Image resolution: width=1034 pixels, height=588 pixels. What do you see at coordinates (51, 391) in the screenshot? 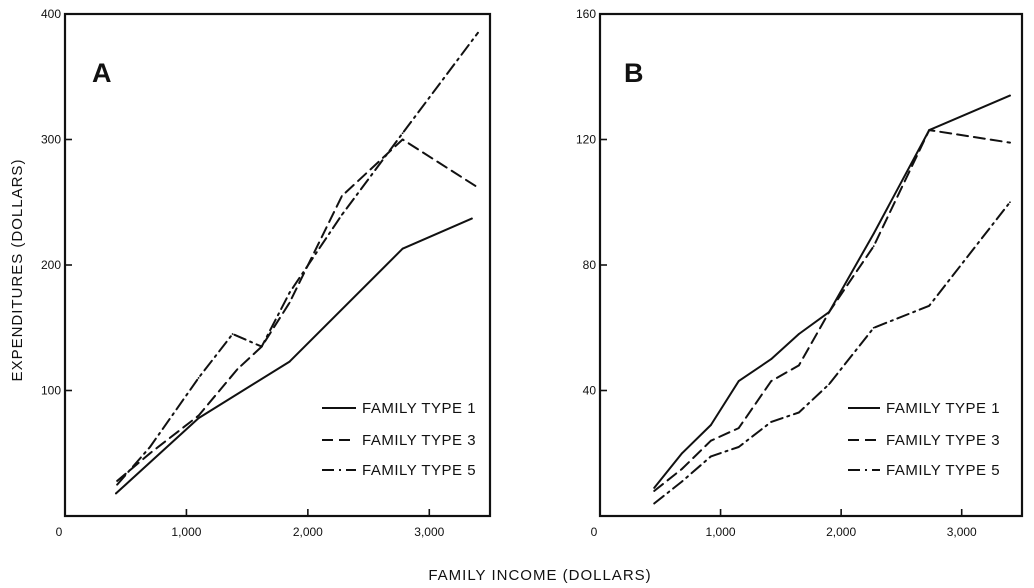
I see `y-tick-label: 100` at bounding box center [51, 391].